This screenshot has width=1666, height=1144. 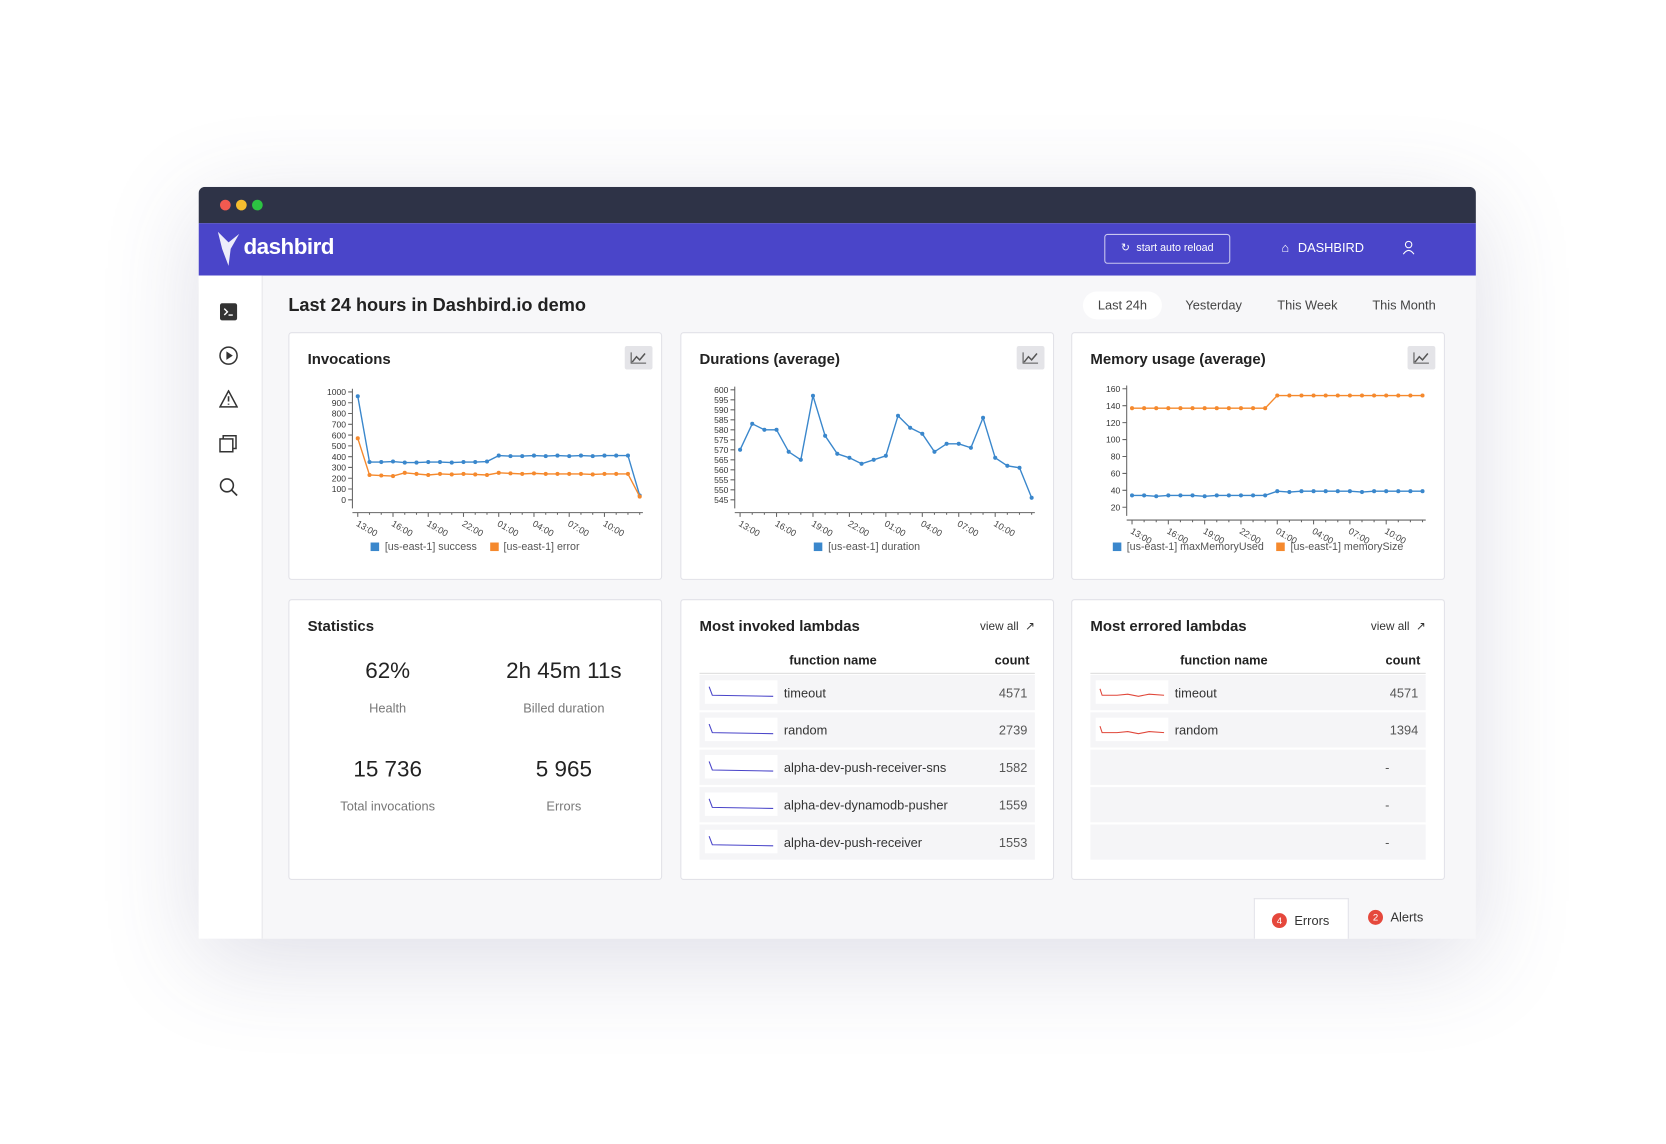 I want to click on range-tab: Yesterday, so click(x=1213, y=305).